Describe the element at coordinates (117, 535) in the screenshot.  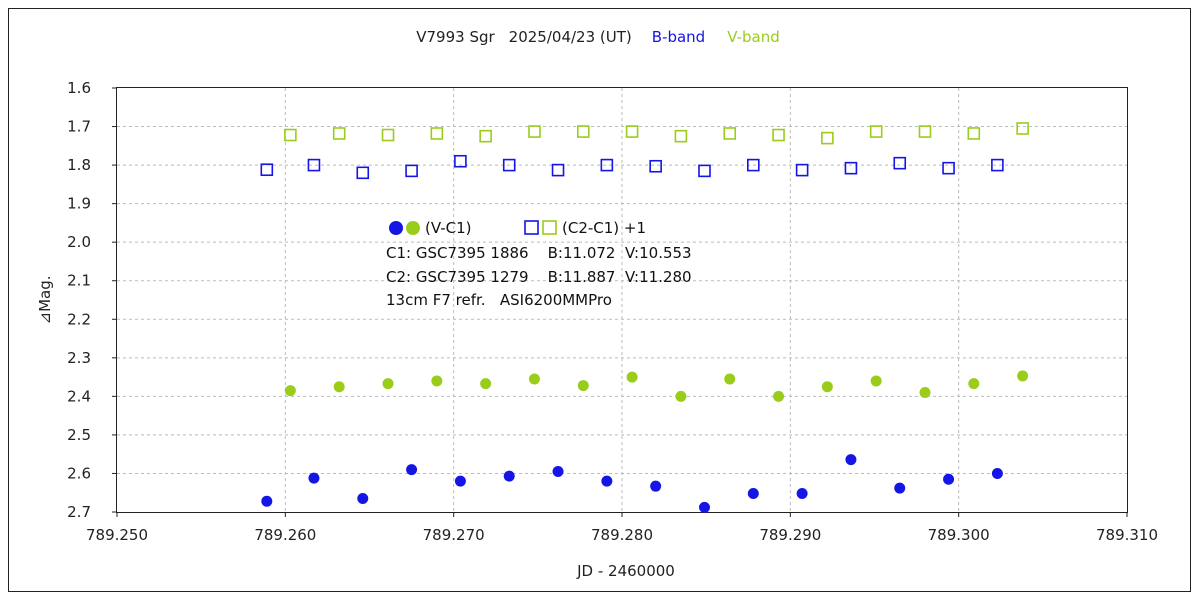
I see `x-tick-label: 789.250` at that location.